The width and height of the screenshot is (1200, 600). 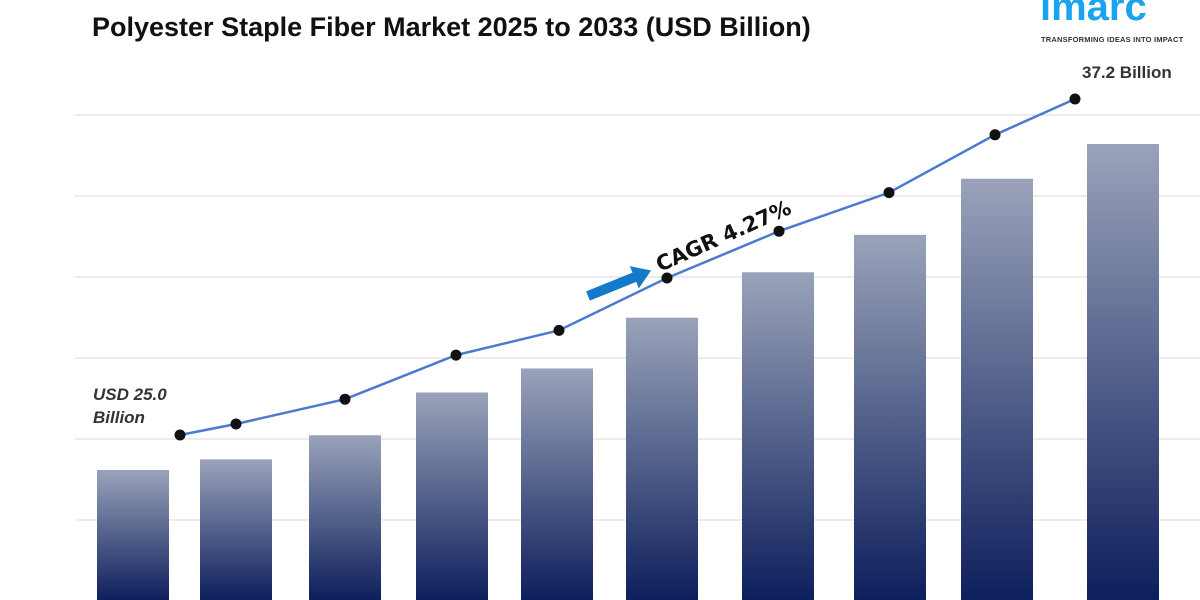 What do you see at coordinates (130, 394) in the screenshot?
I see `start-label-line1: USD 25.0` at bounding box center [130, 394].